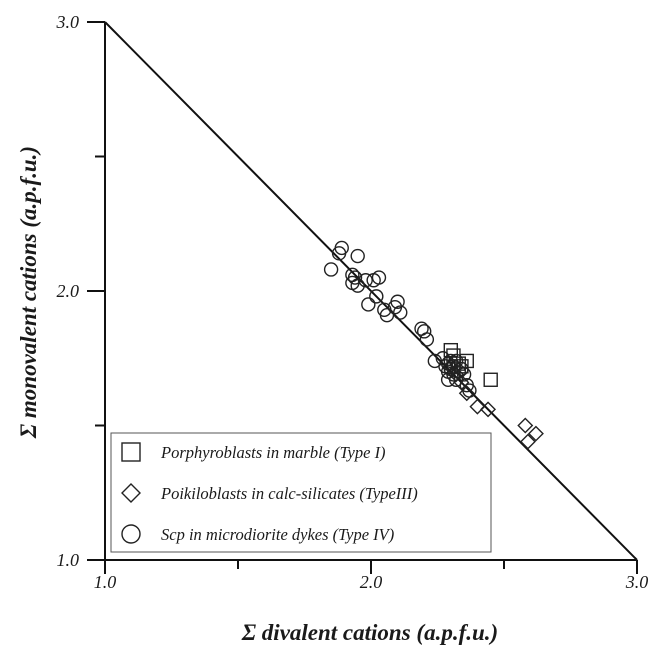 The width and height of the screenshot is (655, 646). I want to click on series-diamond, so click(493, 404).